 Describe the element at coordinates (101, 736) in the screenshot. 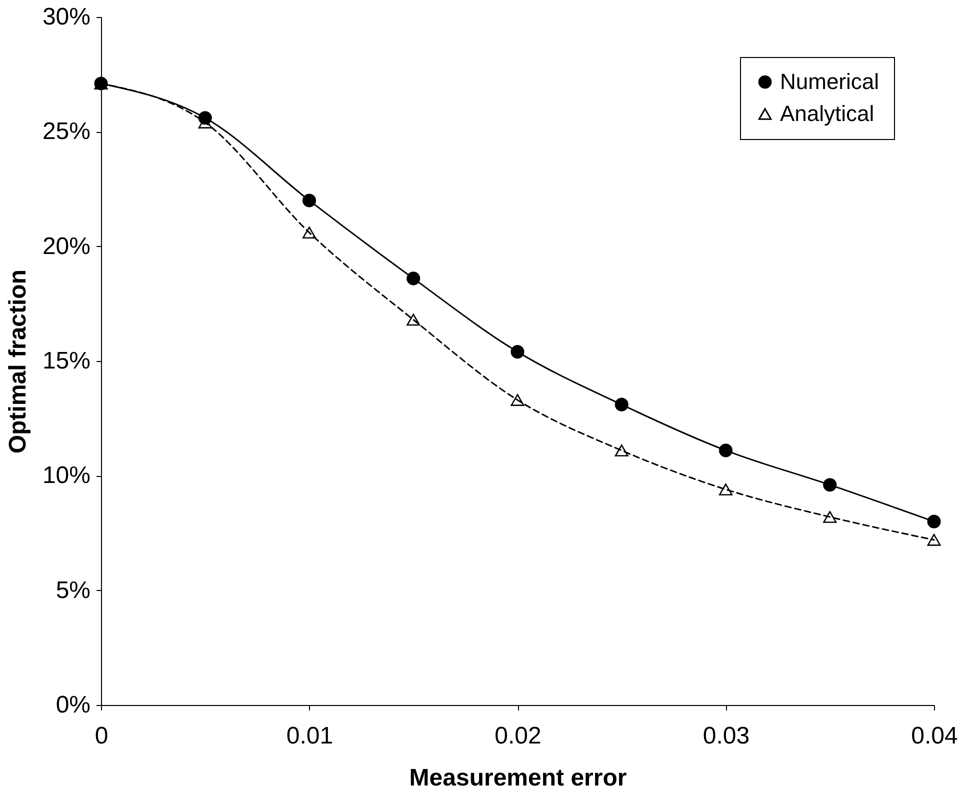

I see `x-tick-label: 0` at that location.